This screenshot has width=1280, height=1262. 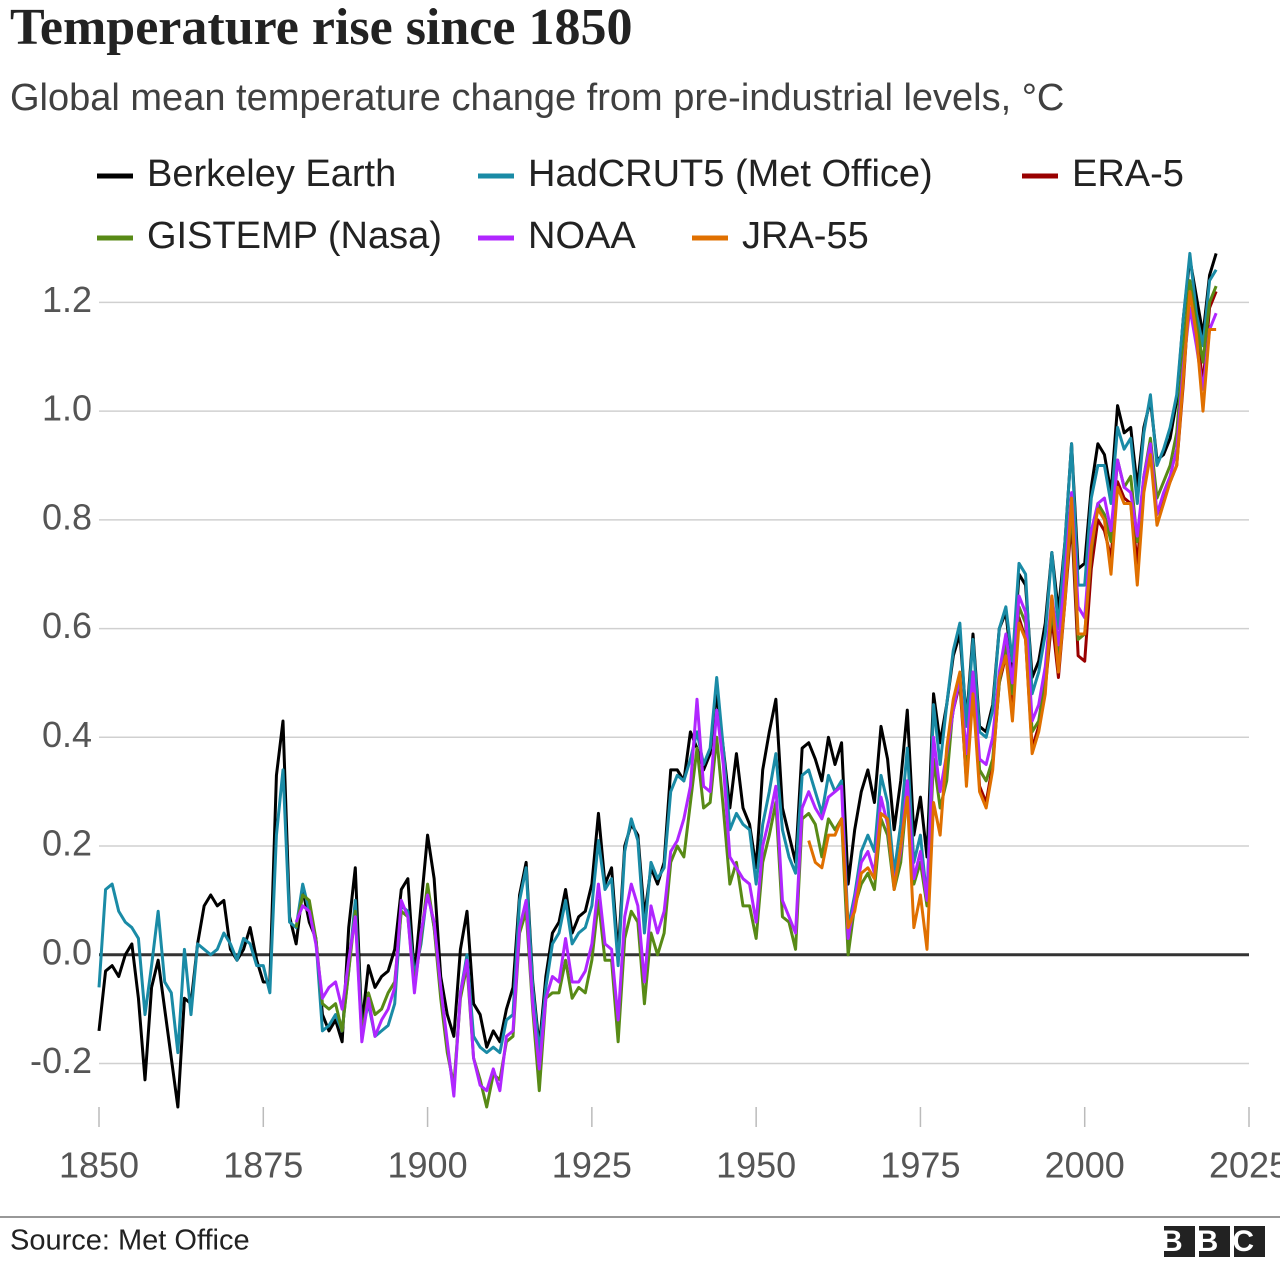 I want to click on y-tick-label: 1.2, so click(x=67, y=299).